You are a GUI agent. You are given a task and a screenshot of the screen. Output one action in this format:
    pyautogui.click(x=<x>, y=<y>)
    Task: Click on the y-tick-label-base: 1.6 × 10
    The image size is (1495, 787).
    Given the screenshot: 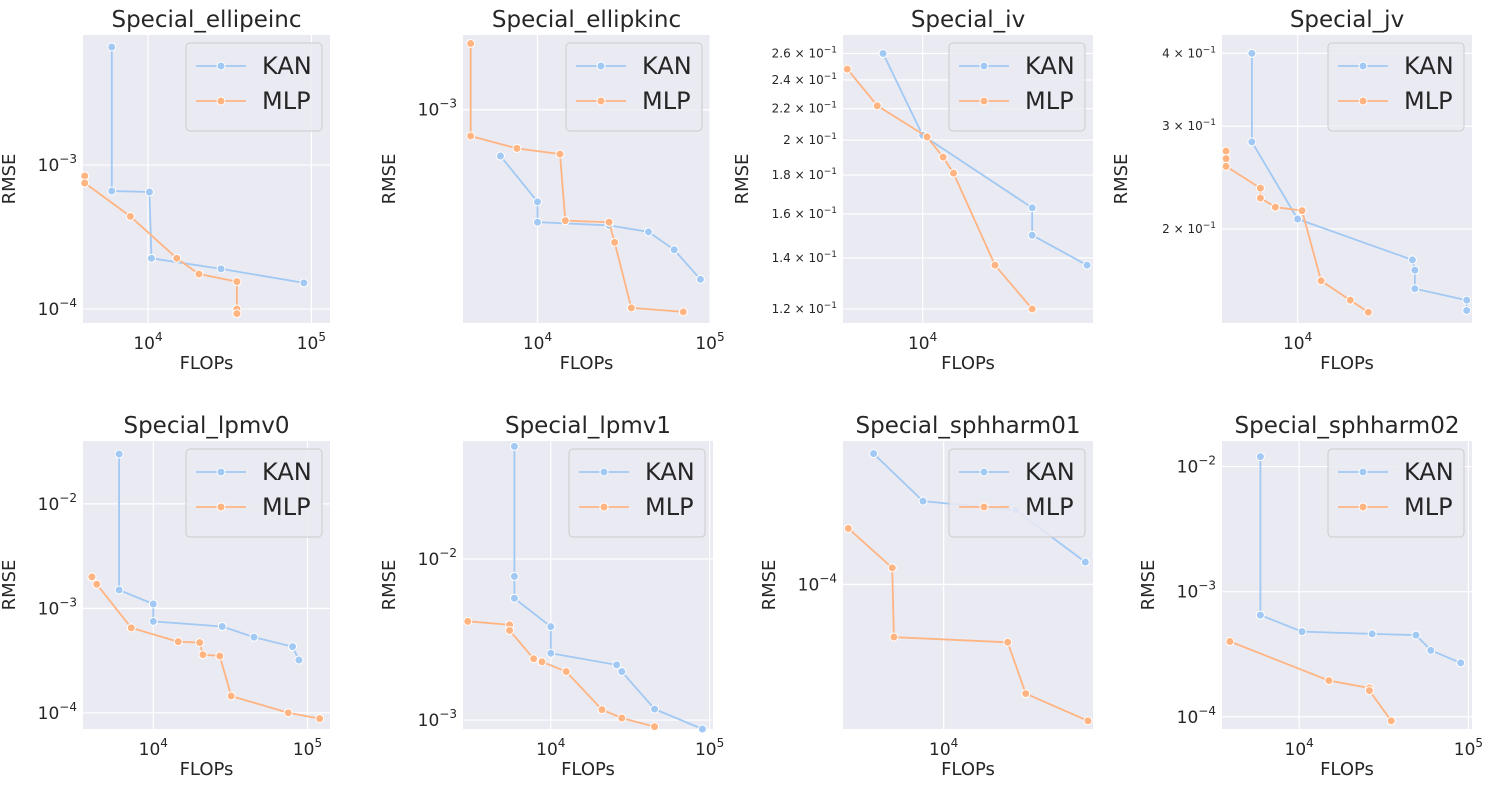 What is the action you would take?
    pyautogui.click(x=798, y=214)
    